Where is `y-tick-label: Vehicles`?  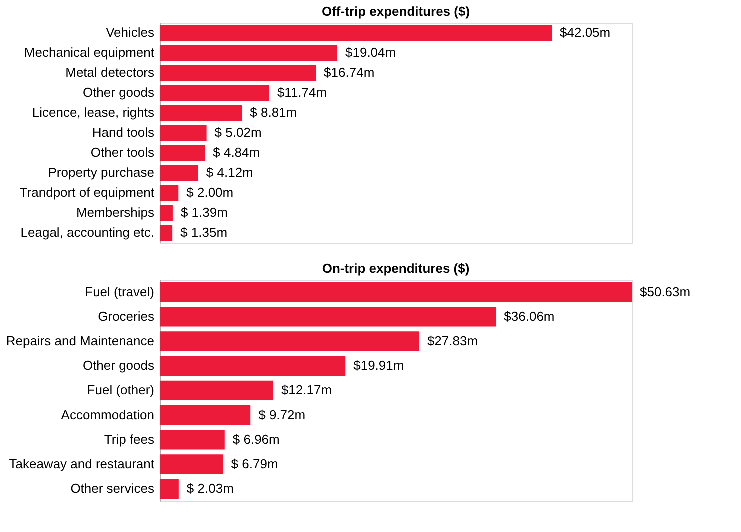 y-tick-label: Vehicles is located at coordinates (130, 32).